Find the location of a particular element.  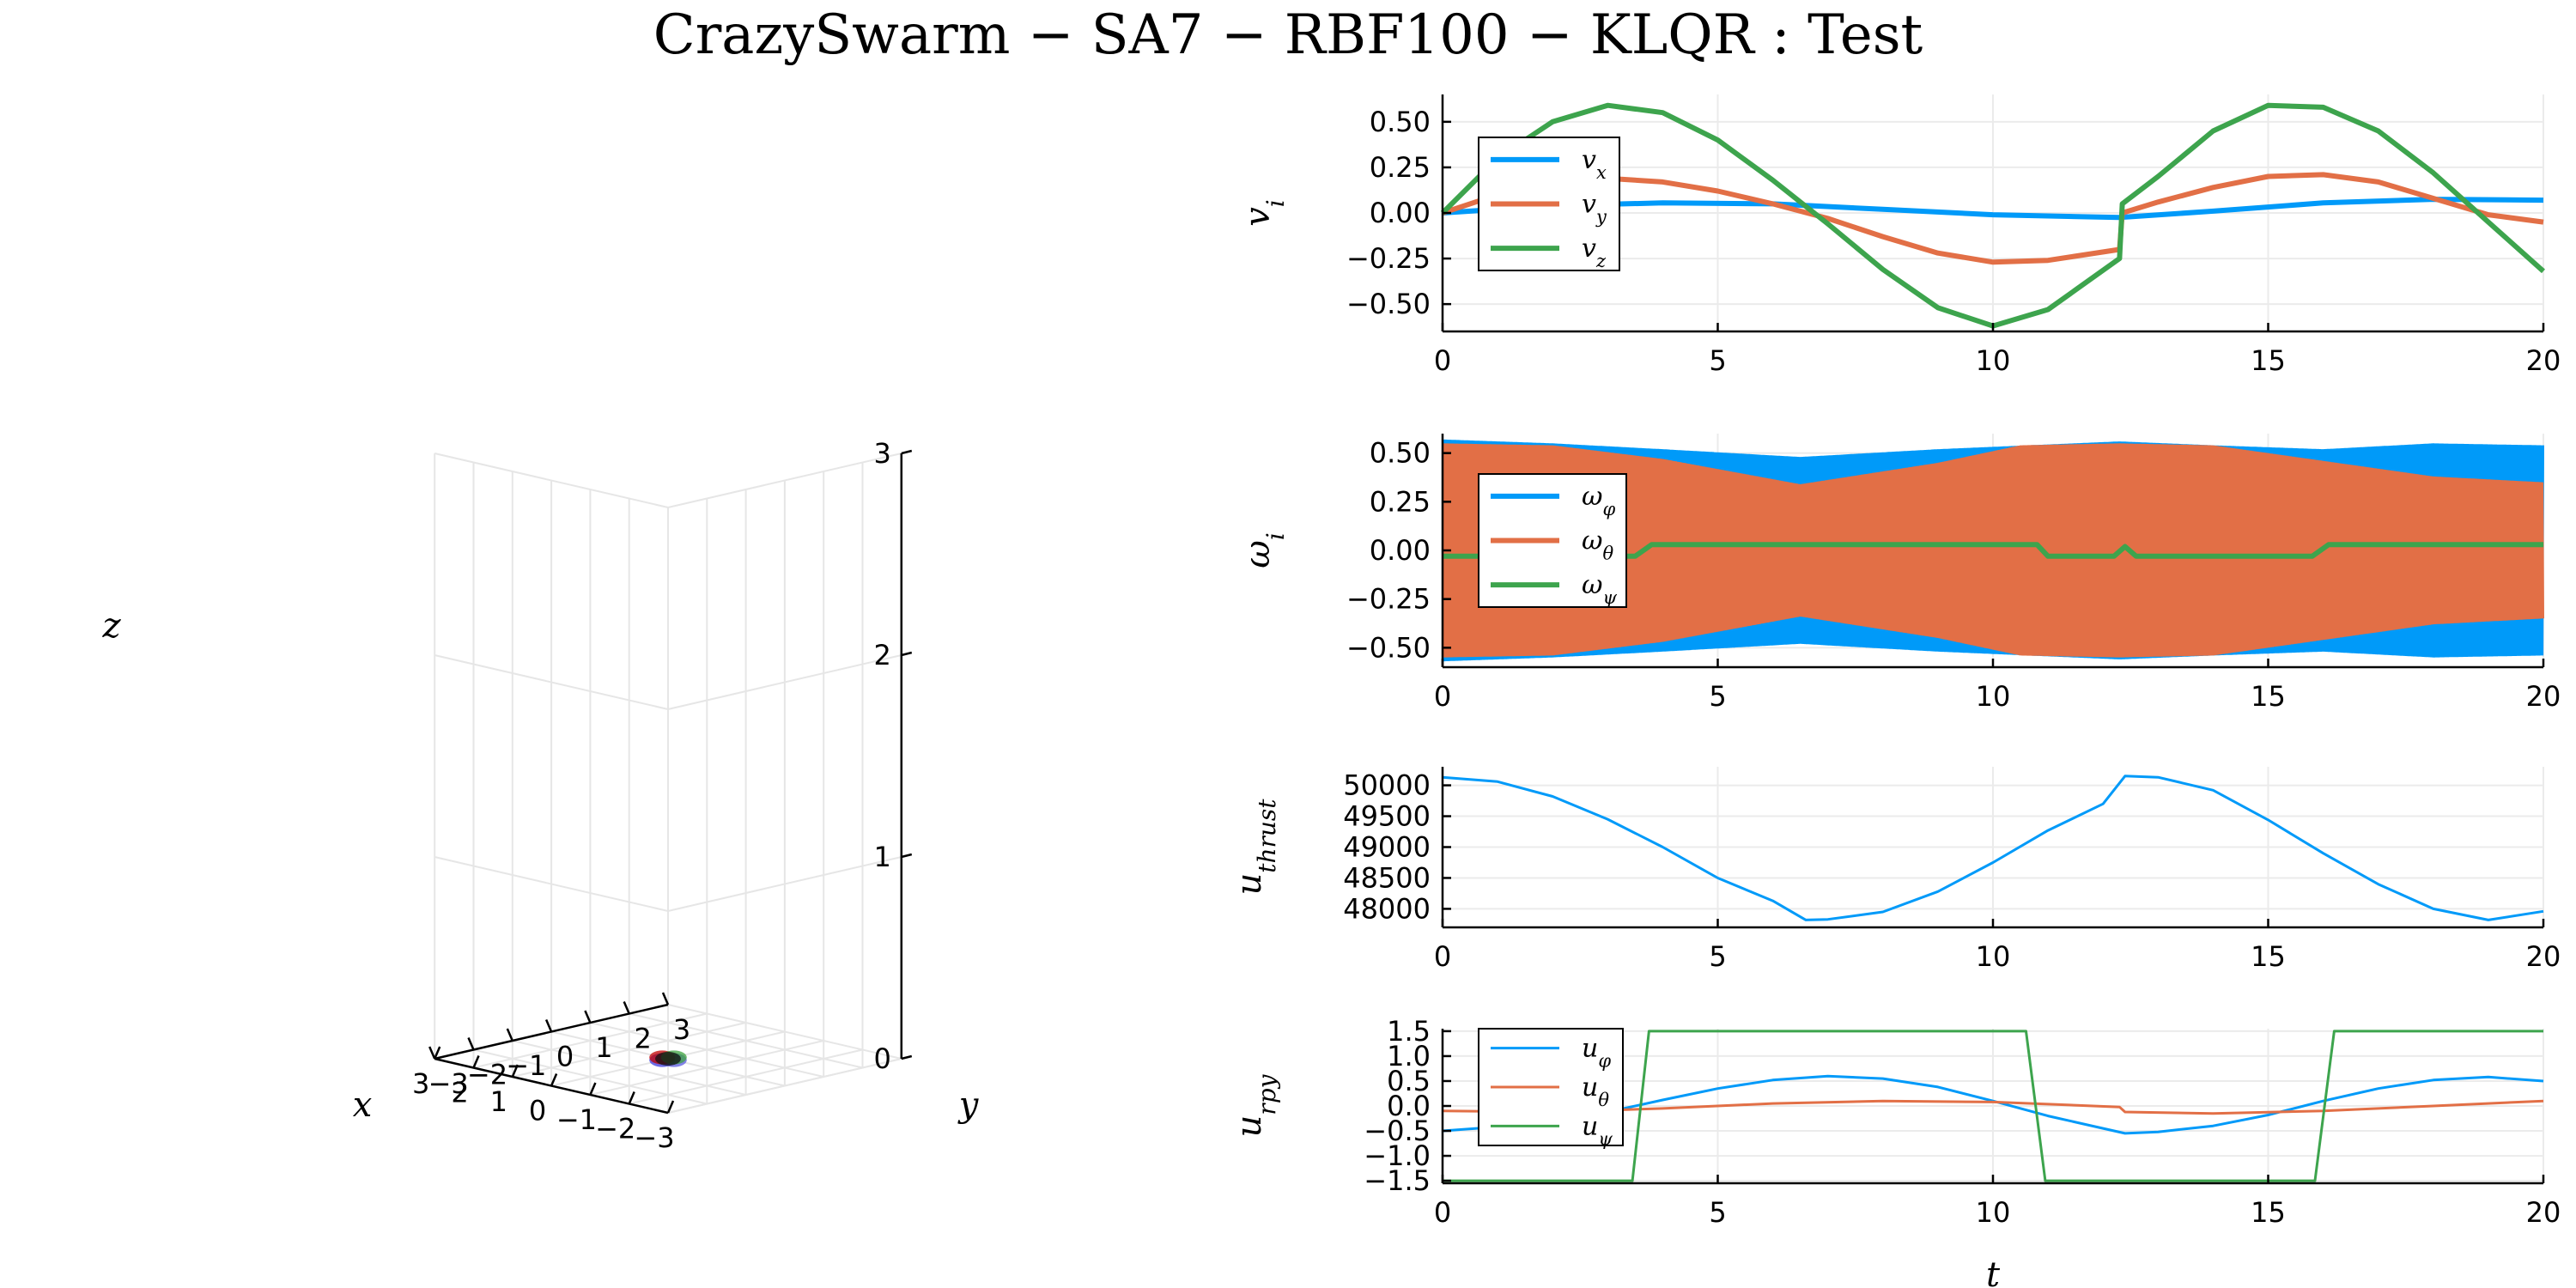

x-tick-label: 2 is located at coordinates (459, 1093).